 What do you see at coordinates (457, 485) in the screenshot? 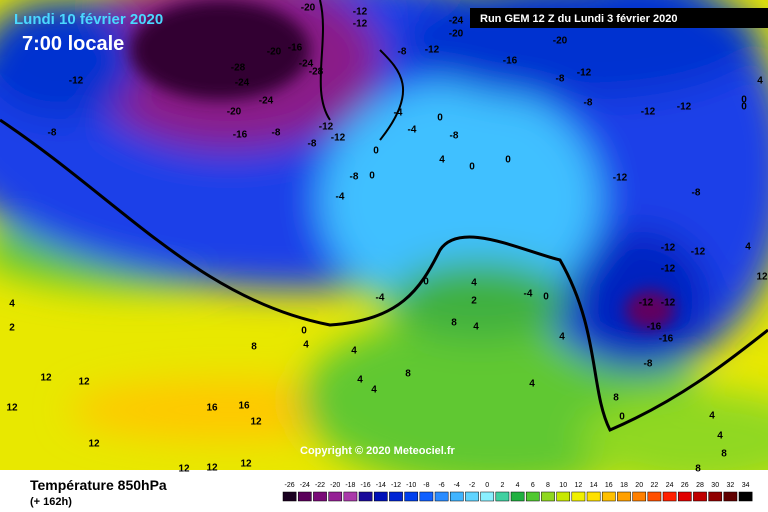
I see `legend-label: -4` at bounding box center [457, 485].